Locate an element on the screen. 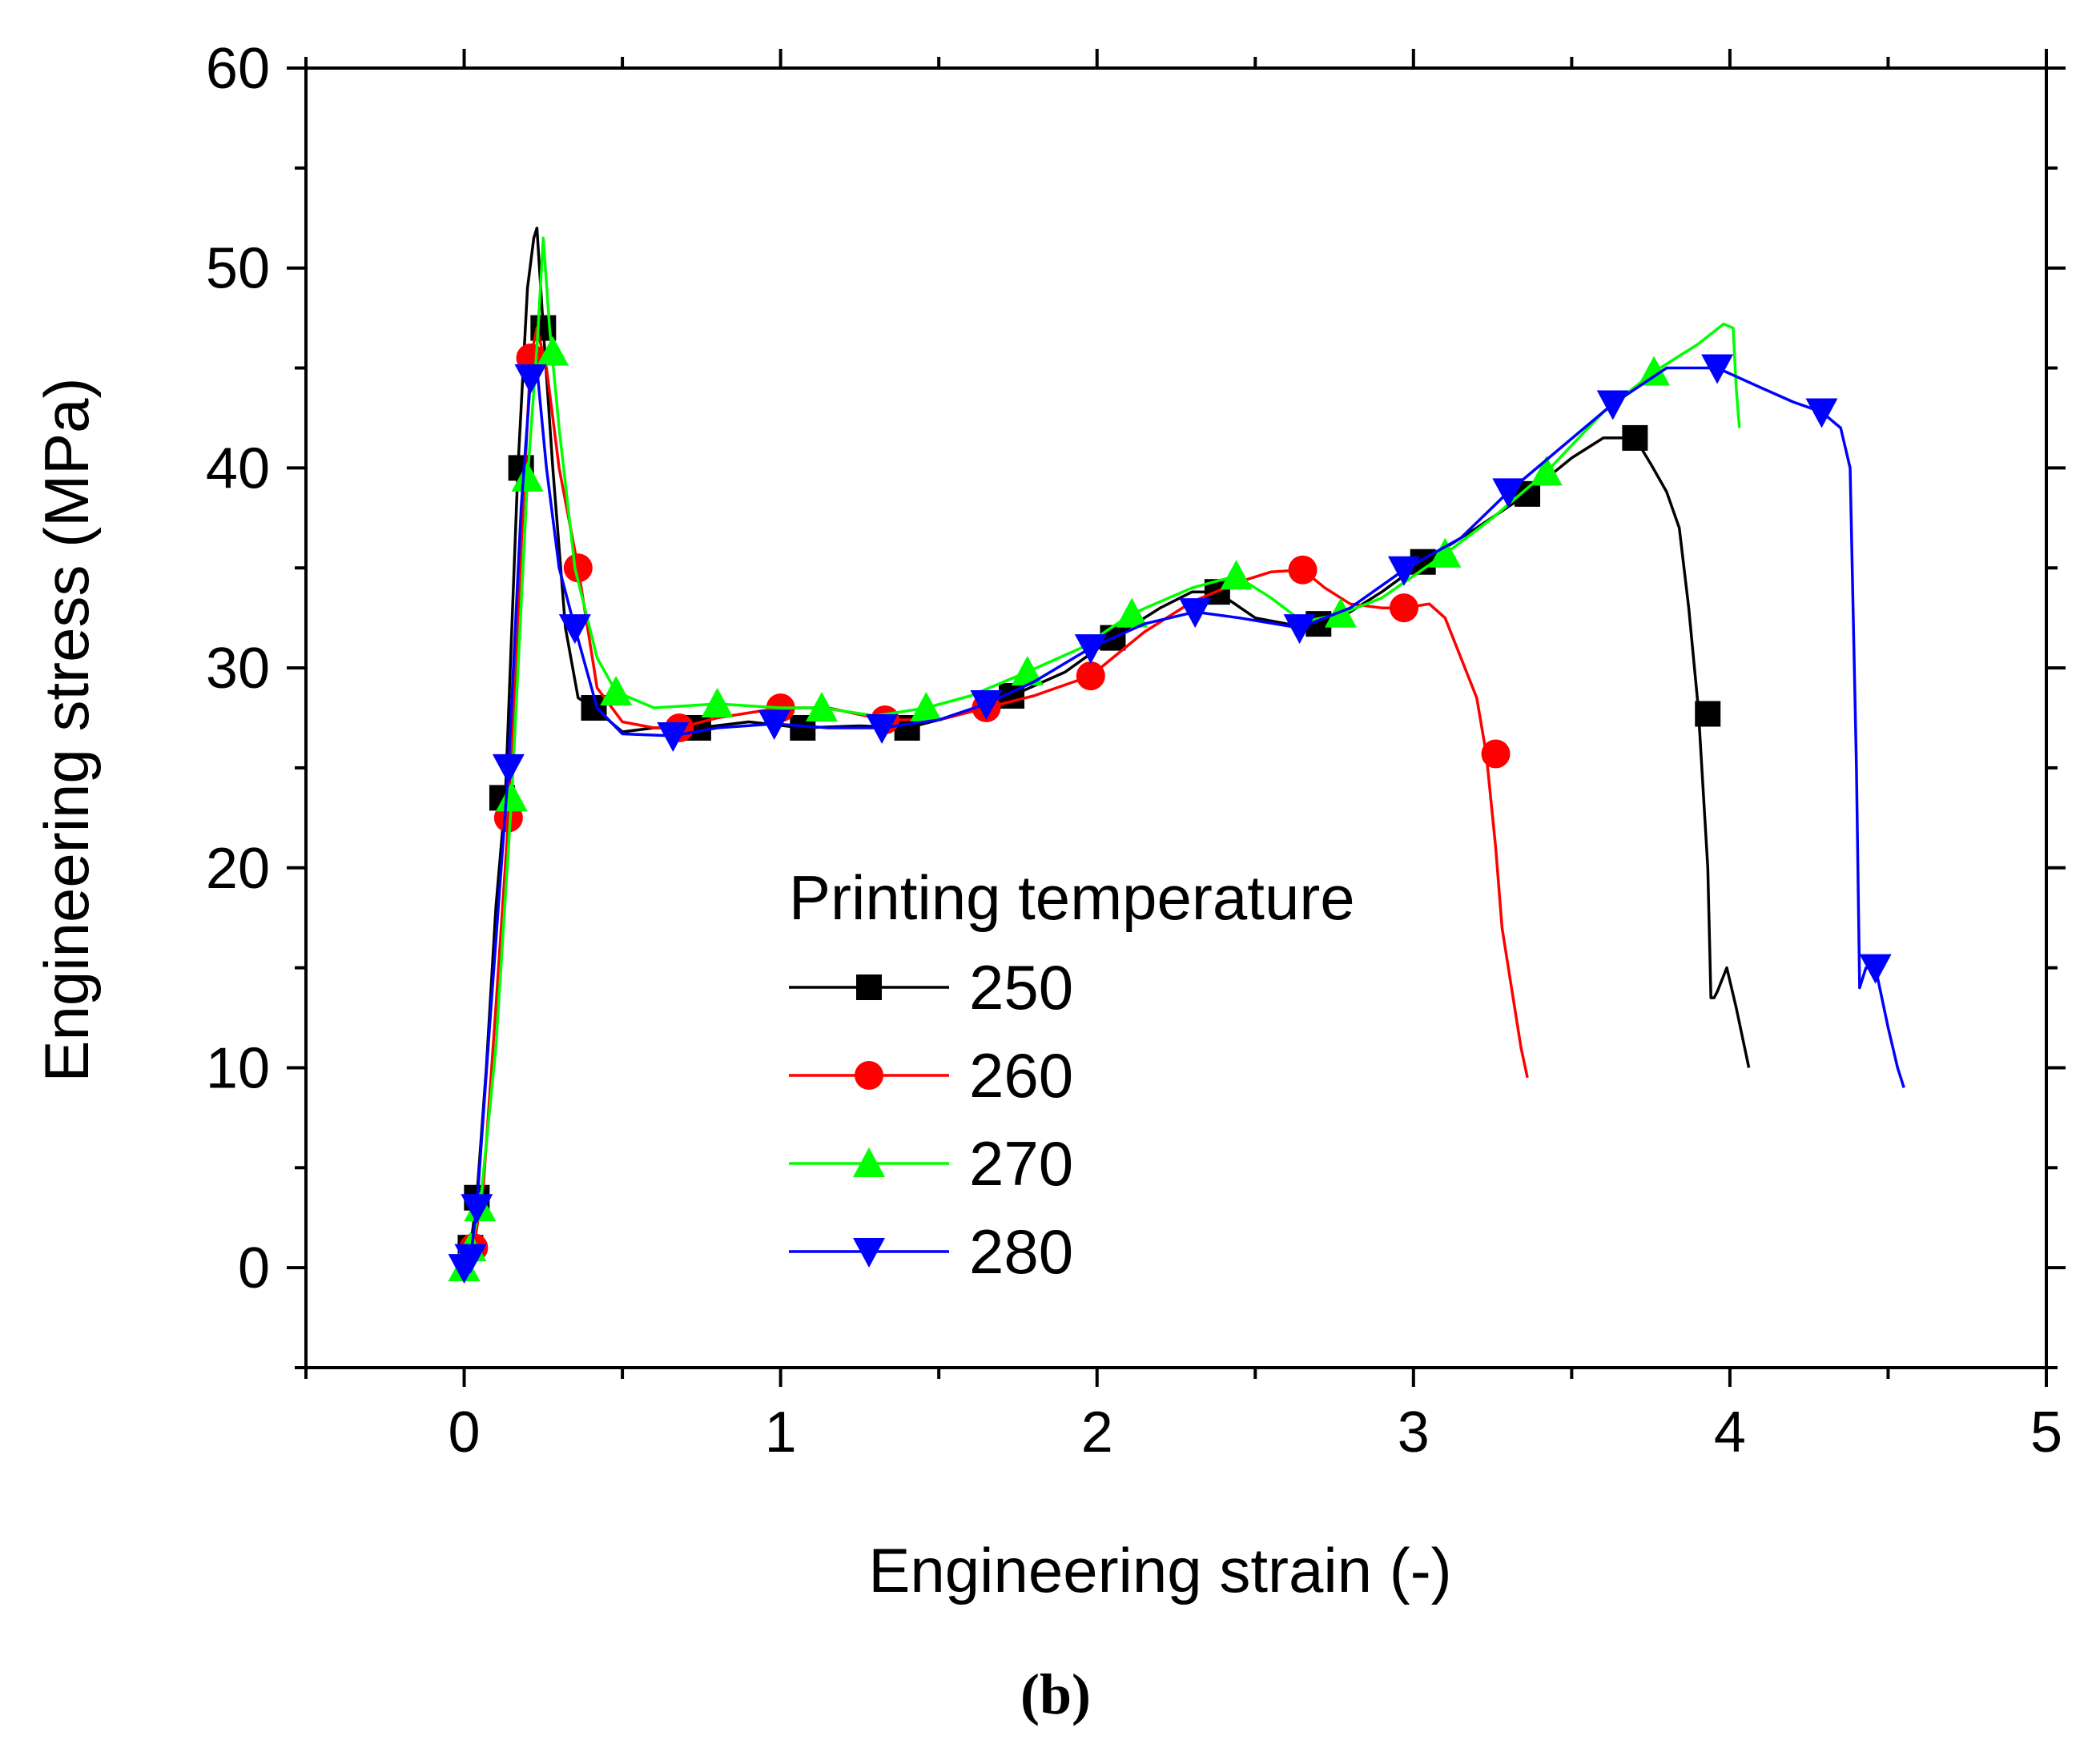 The width and height of the screenshot is (2100, 1756). x-tick-label: 1 is located at coordinates (781, 1433).